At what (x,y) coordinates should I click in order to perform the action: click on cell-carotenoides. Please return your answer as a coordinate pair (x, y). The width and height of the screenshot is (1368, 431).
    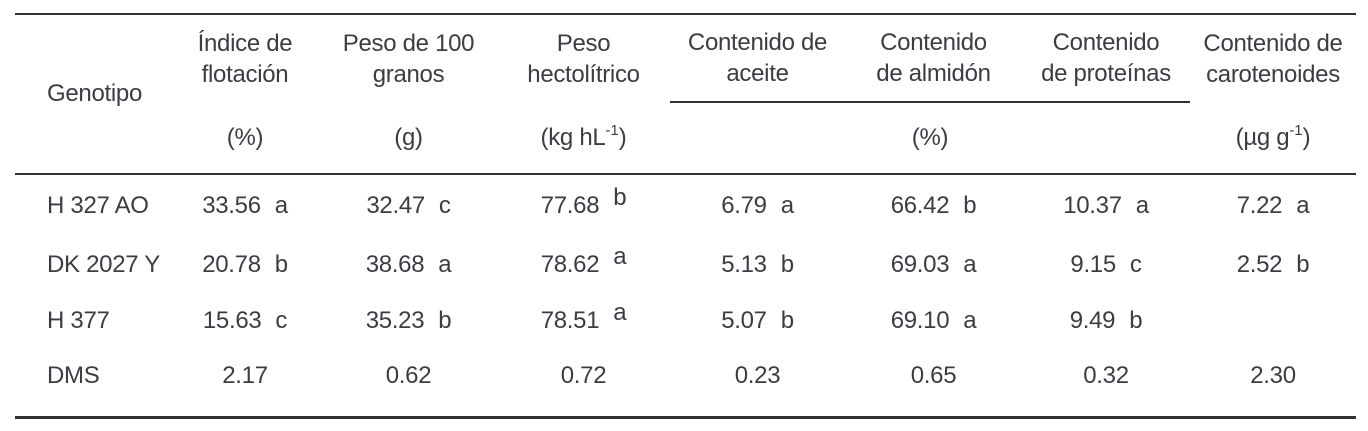
    Looking at the image, I should click on (1273, 321).